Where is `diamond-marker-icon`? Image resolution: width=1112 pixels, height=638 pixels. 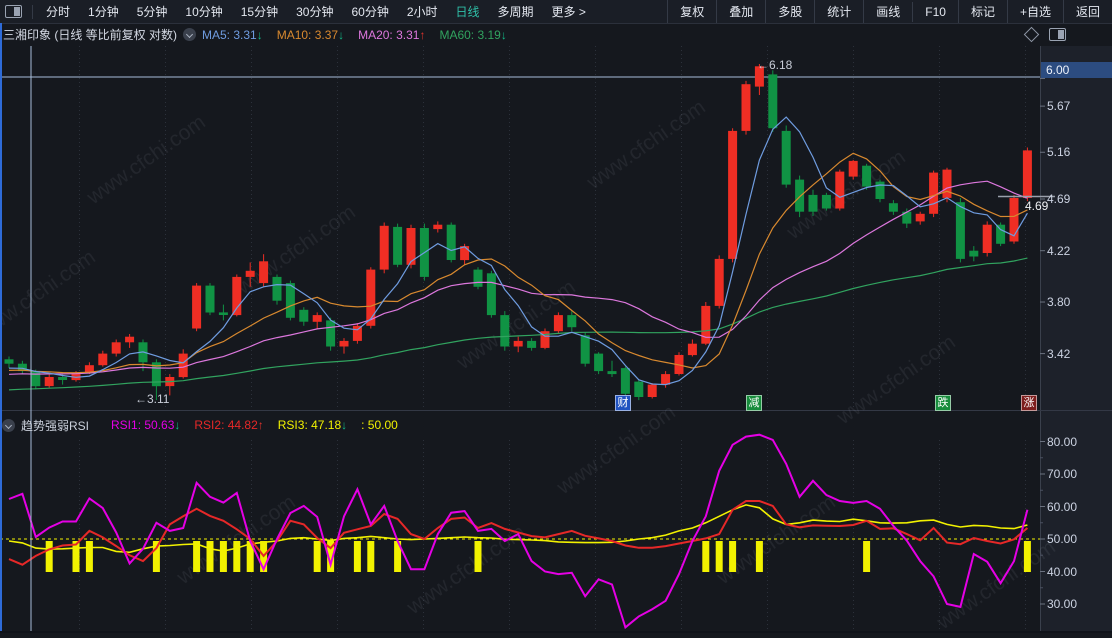 diamond-marker-icon is located at coordinates (1031, 34).